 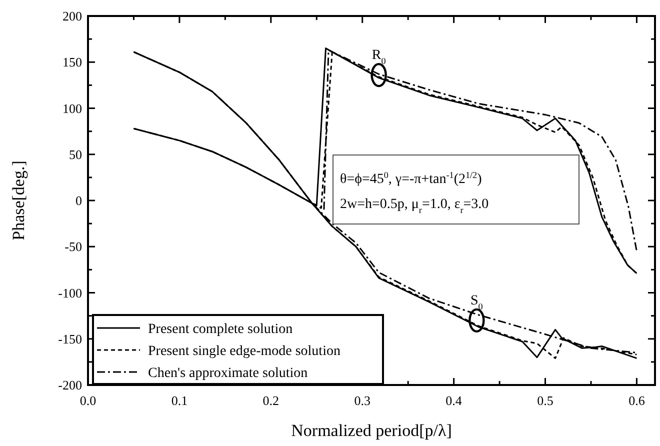 What do you see at coordinates (379, 57) in the screenshot?
I see `annotation: R$_{0}$` at bounding box center [379, 57].